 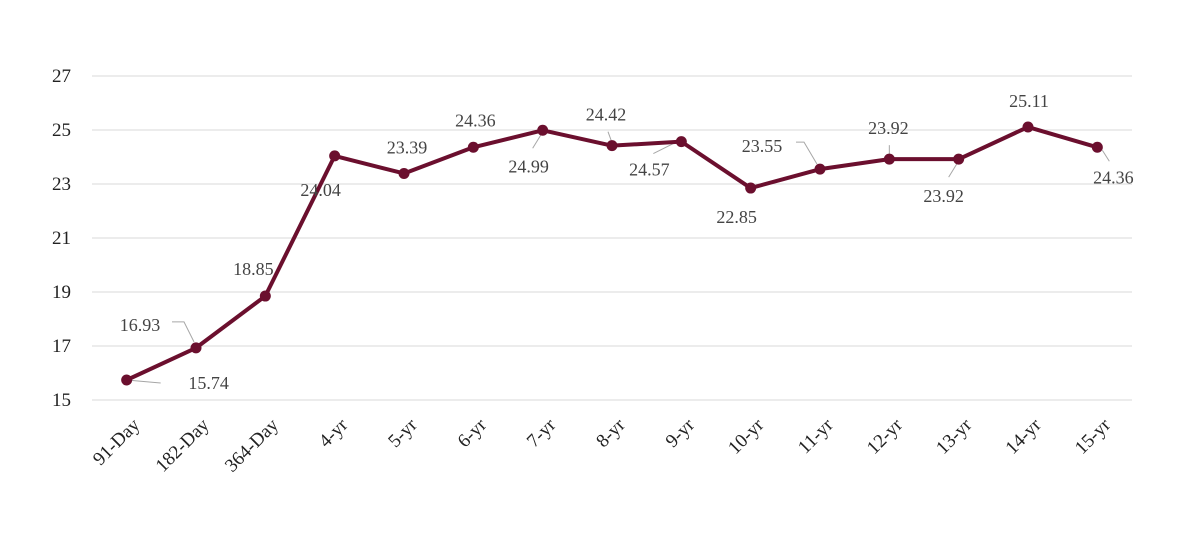 What do you see at coordinates (61, 346) in the screenshot?
I see `y-tick-label: 17` at bounding box center [61, 346].